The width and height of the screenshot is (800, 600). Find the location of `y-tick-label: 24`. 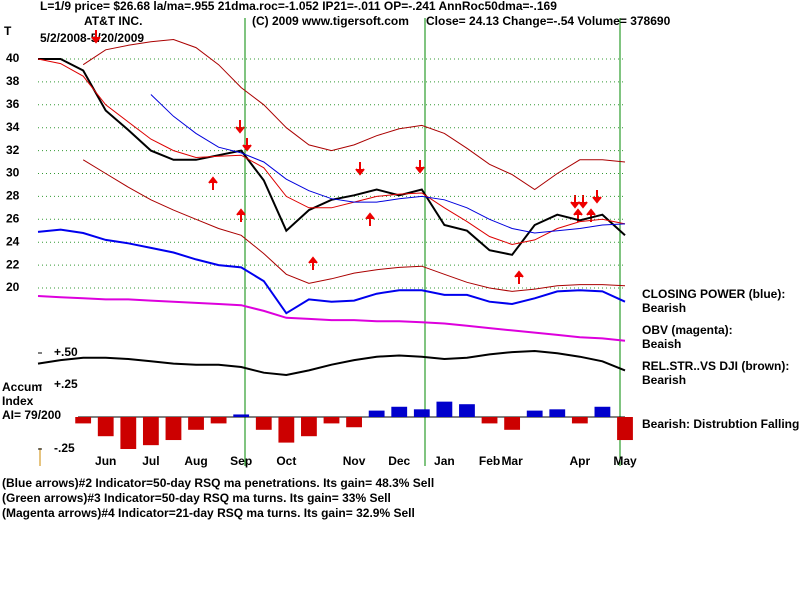

y-tick-label: 24 is located at coordinates (13, 241).